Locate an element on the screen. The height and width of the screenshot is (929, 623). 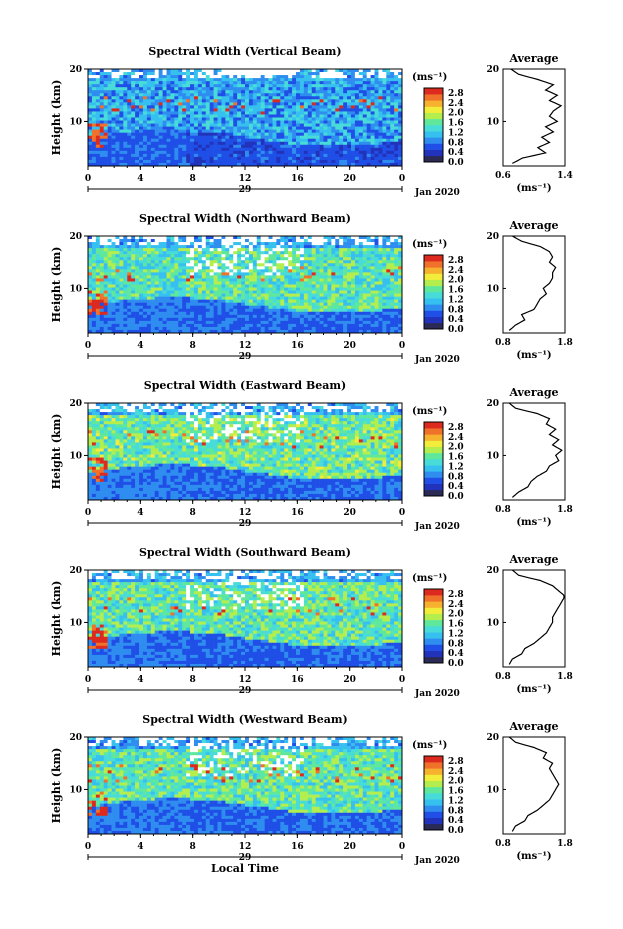
x-tick-label: 8 is located at coordinates (193, 179).